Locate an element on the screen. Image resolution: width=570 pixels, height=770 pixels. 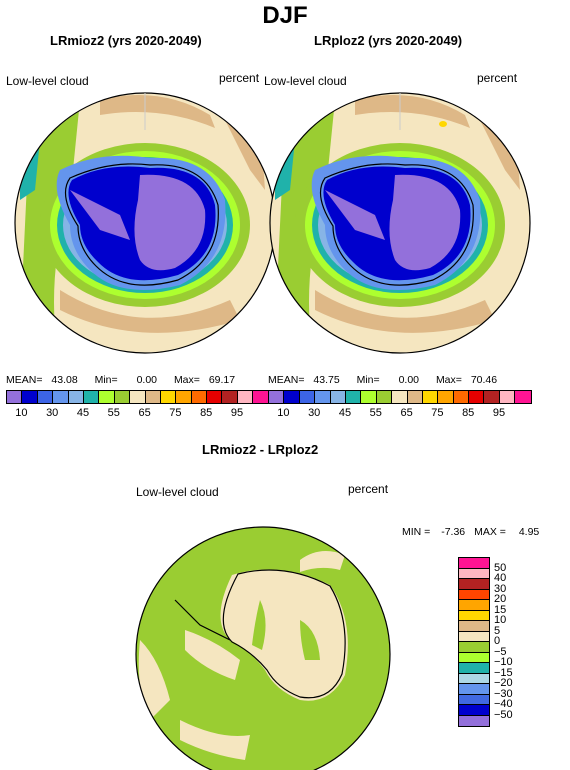
panel-2-units: percent is located at coordinates (497, 78).